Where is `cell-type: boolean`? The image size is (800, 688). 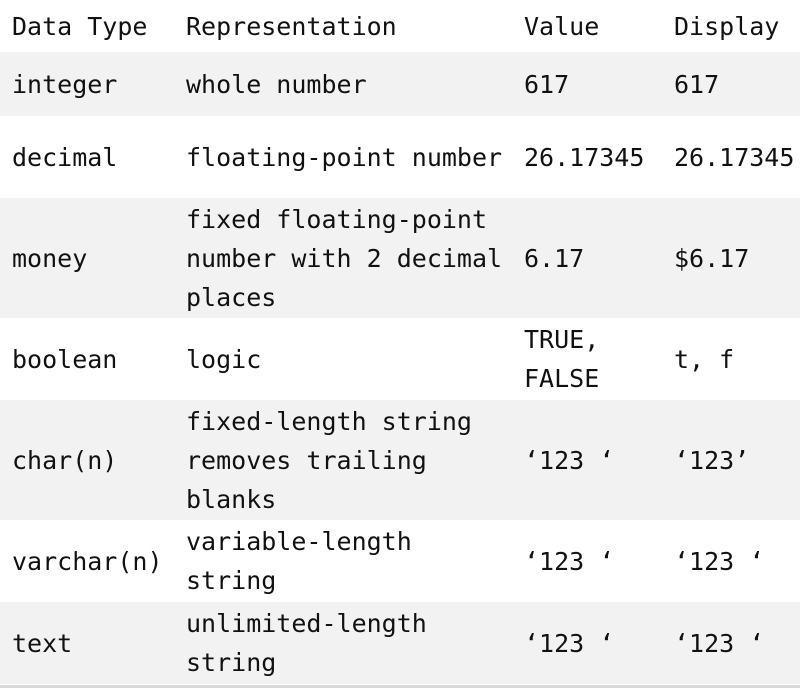
cell-type: boolean is located at coordinates (65, 359).